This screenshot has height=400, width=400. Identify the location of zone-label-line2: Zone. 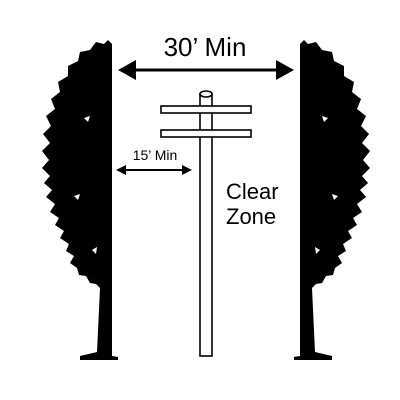
(251, 216).